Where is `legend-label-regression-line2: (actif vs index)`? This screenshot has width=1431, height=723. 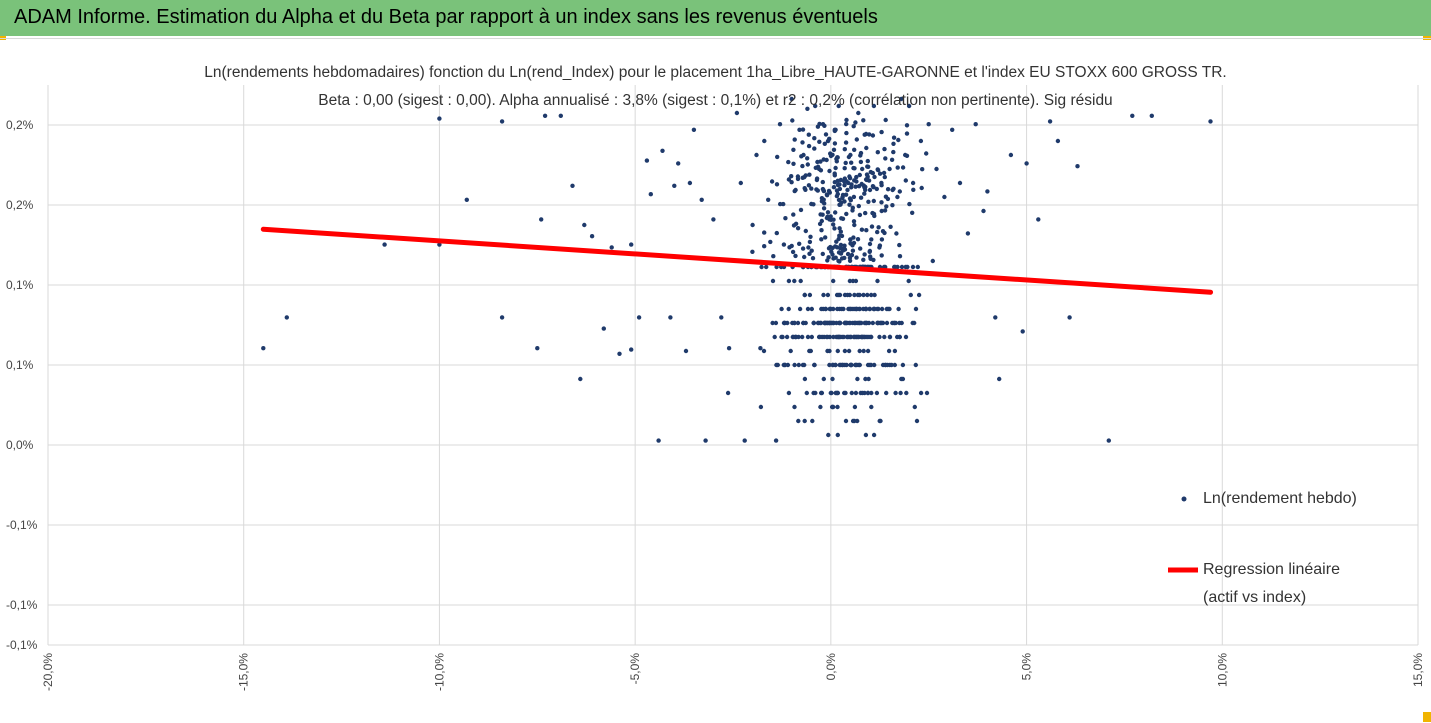
legend-label-regression-line2: (actif vs index) is located at coordinates (1255, 597).